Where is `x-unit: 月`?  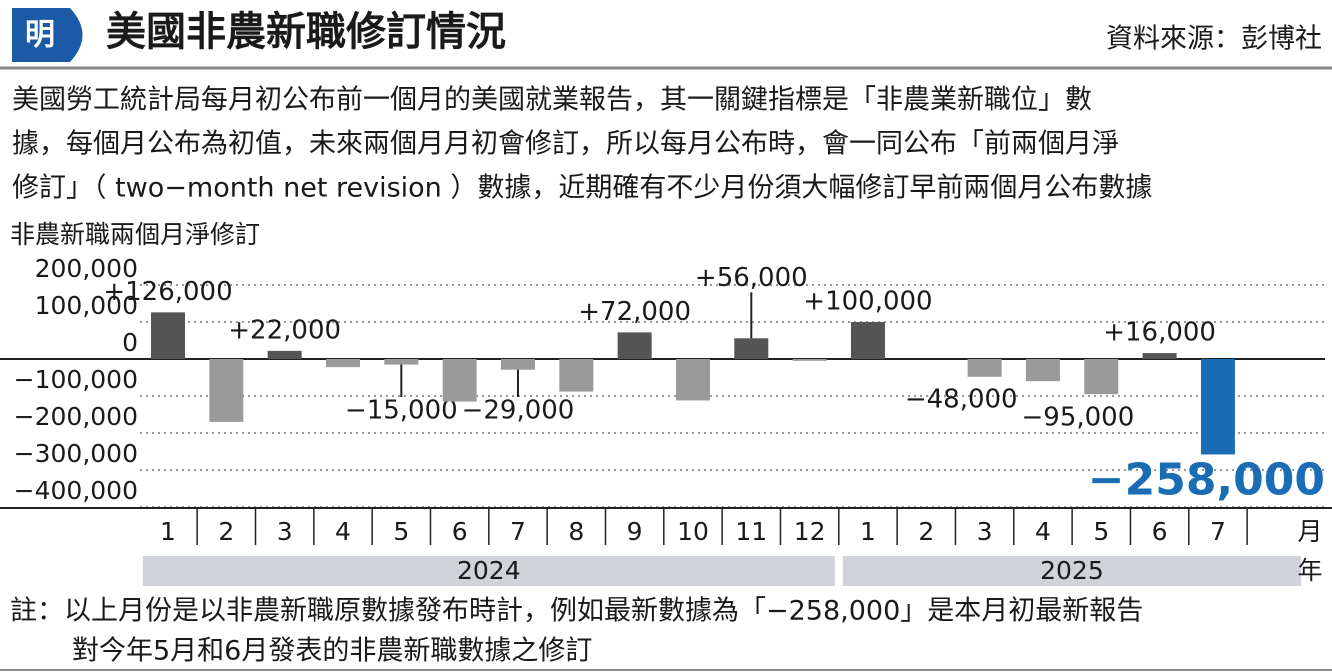
x-unit: 月 is located at coordinates (1309, 531).